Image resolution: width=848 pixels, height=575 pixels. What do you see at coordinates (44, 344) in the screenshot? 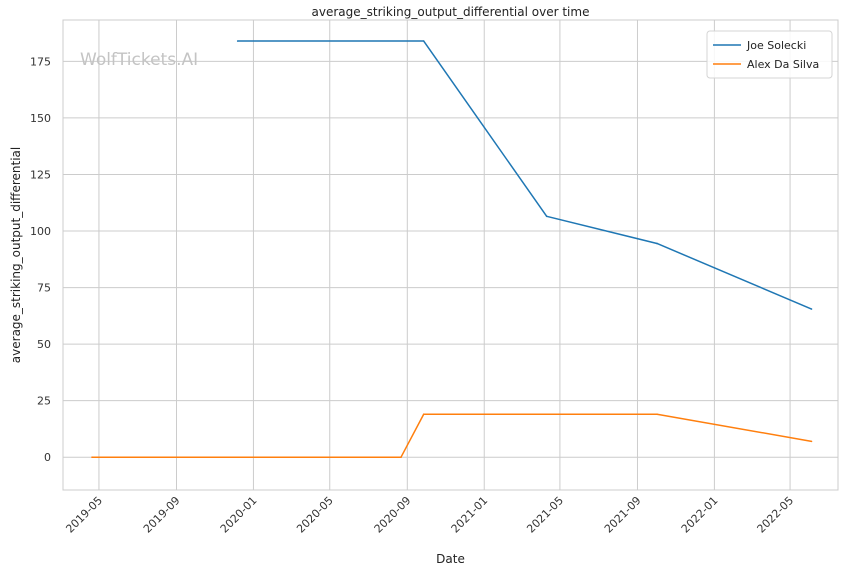
I see `y-tick-label-50: 50` at bounding box center [44, 344].